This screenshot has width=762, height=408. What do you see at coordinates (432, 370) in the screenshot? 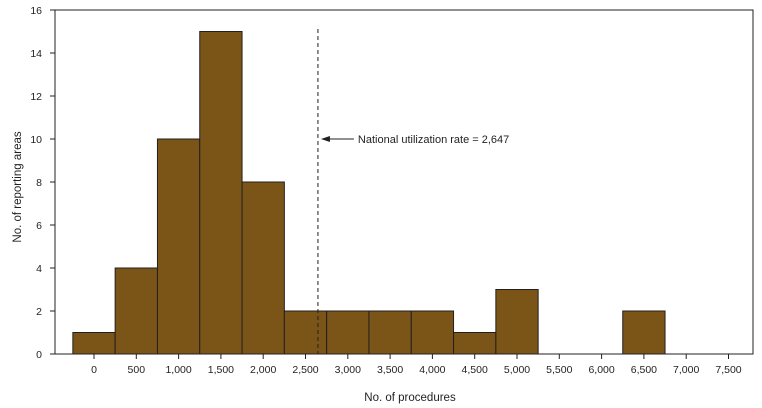
I see `x-tick-label: 4,000` at bounding box center [432, 370].